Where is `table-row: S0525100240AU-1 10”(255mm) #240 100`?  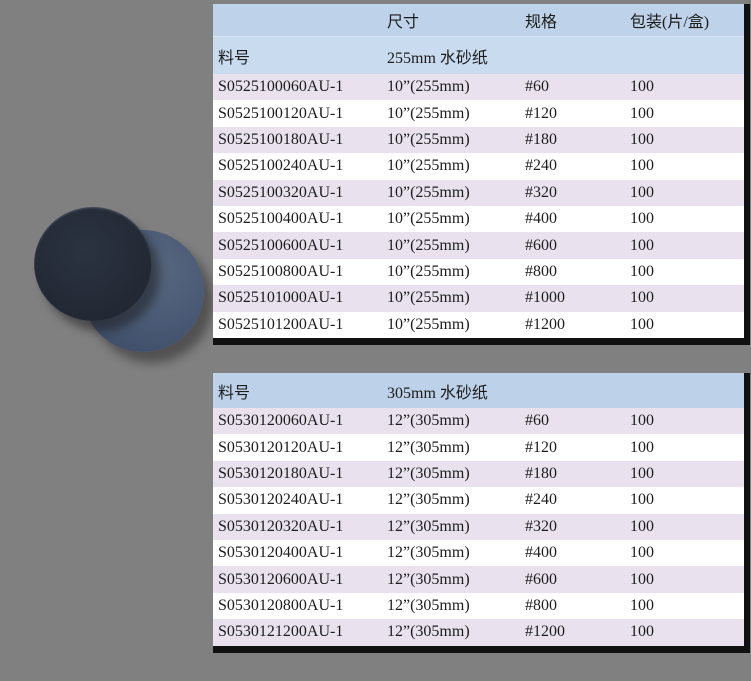 table-row: S0525100240AU-1 10”(255mm) #240 100 is located at coordinates (478, 166).